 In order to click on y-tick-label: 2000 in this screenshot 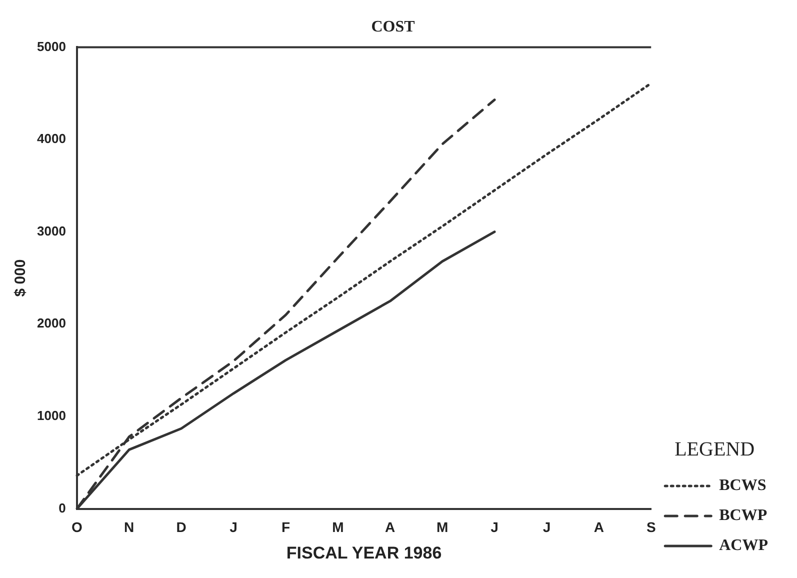, I will do `click(51, 323)`.